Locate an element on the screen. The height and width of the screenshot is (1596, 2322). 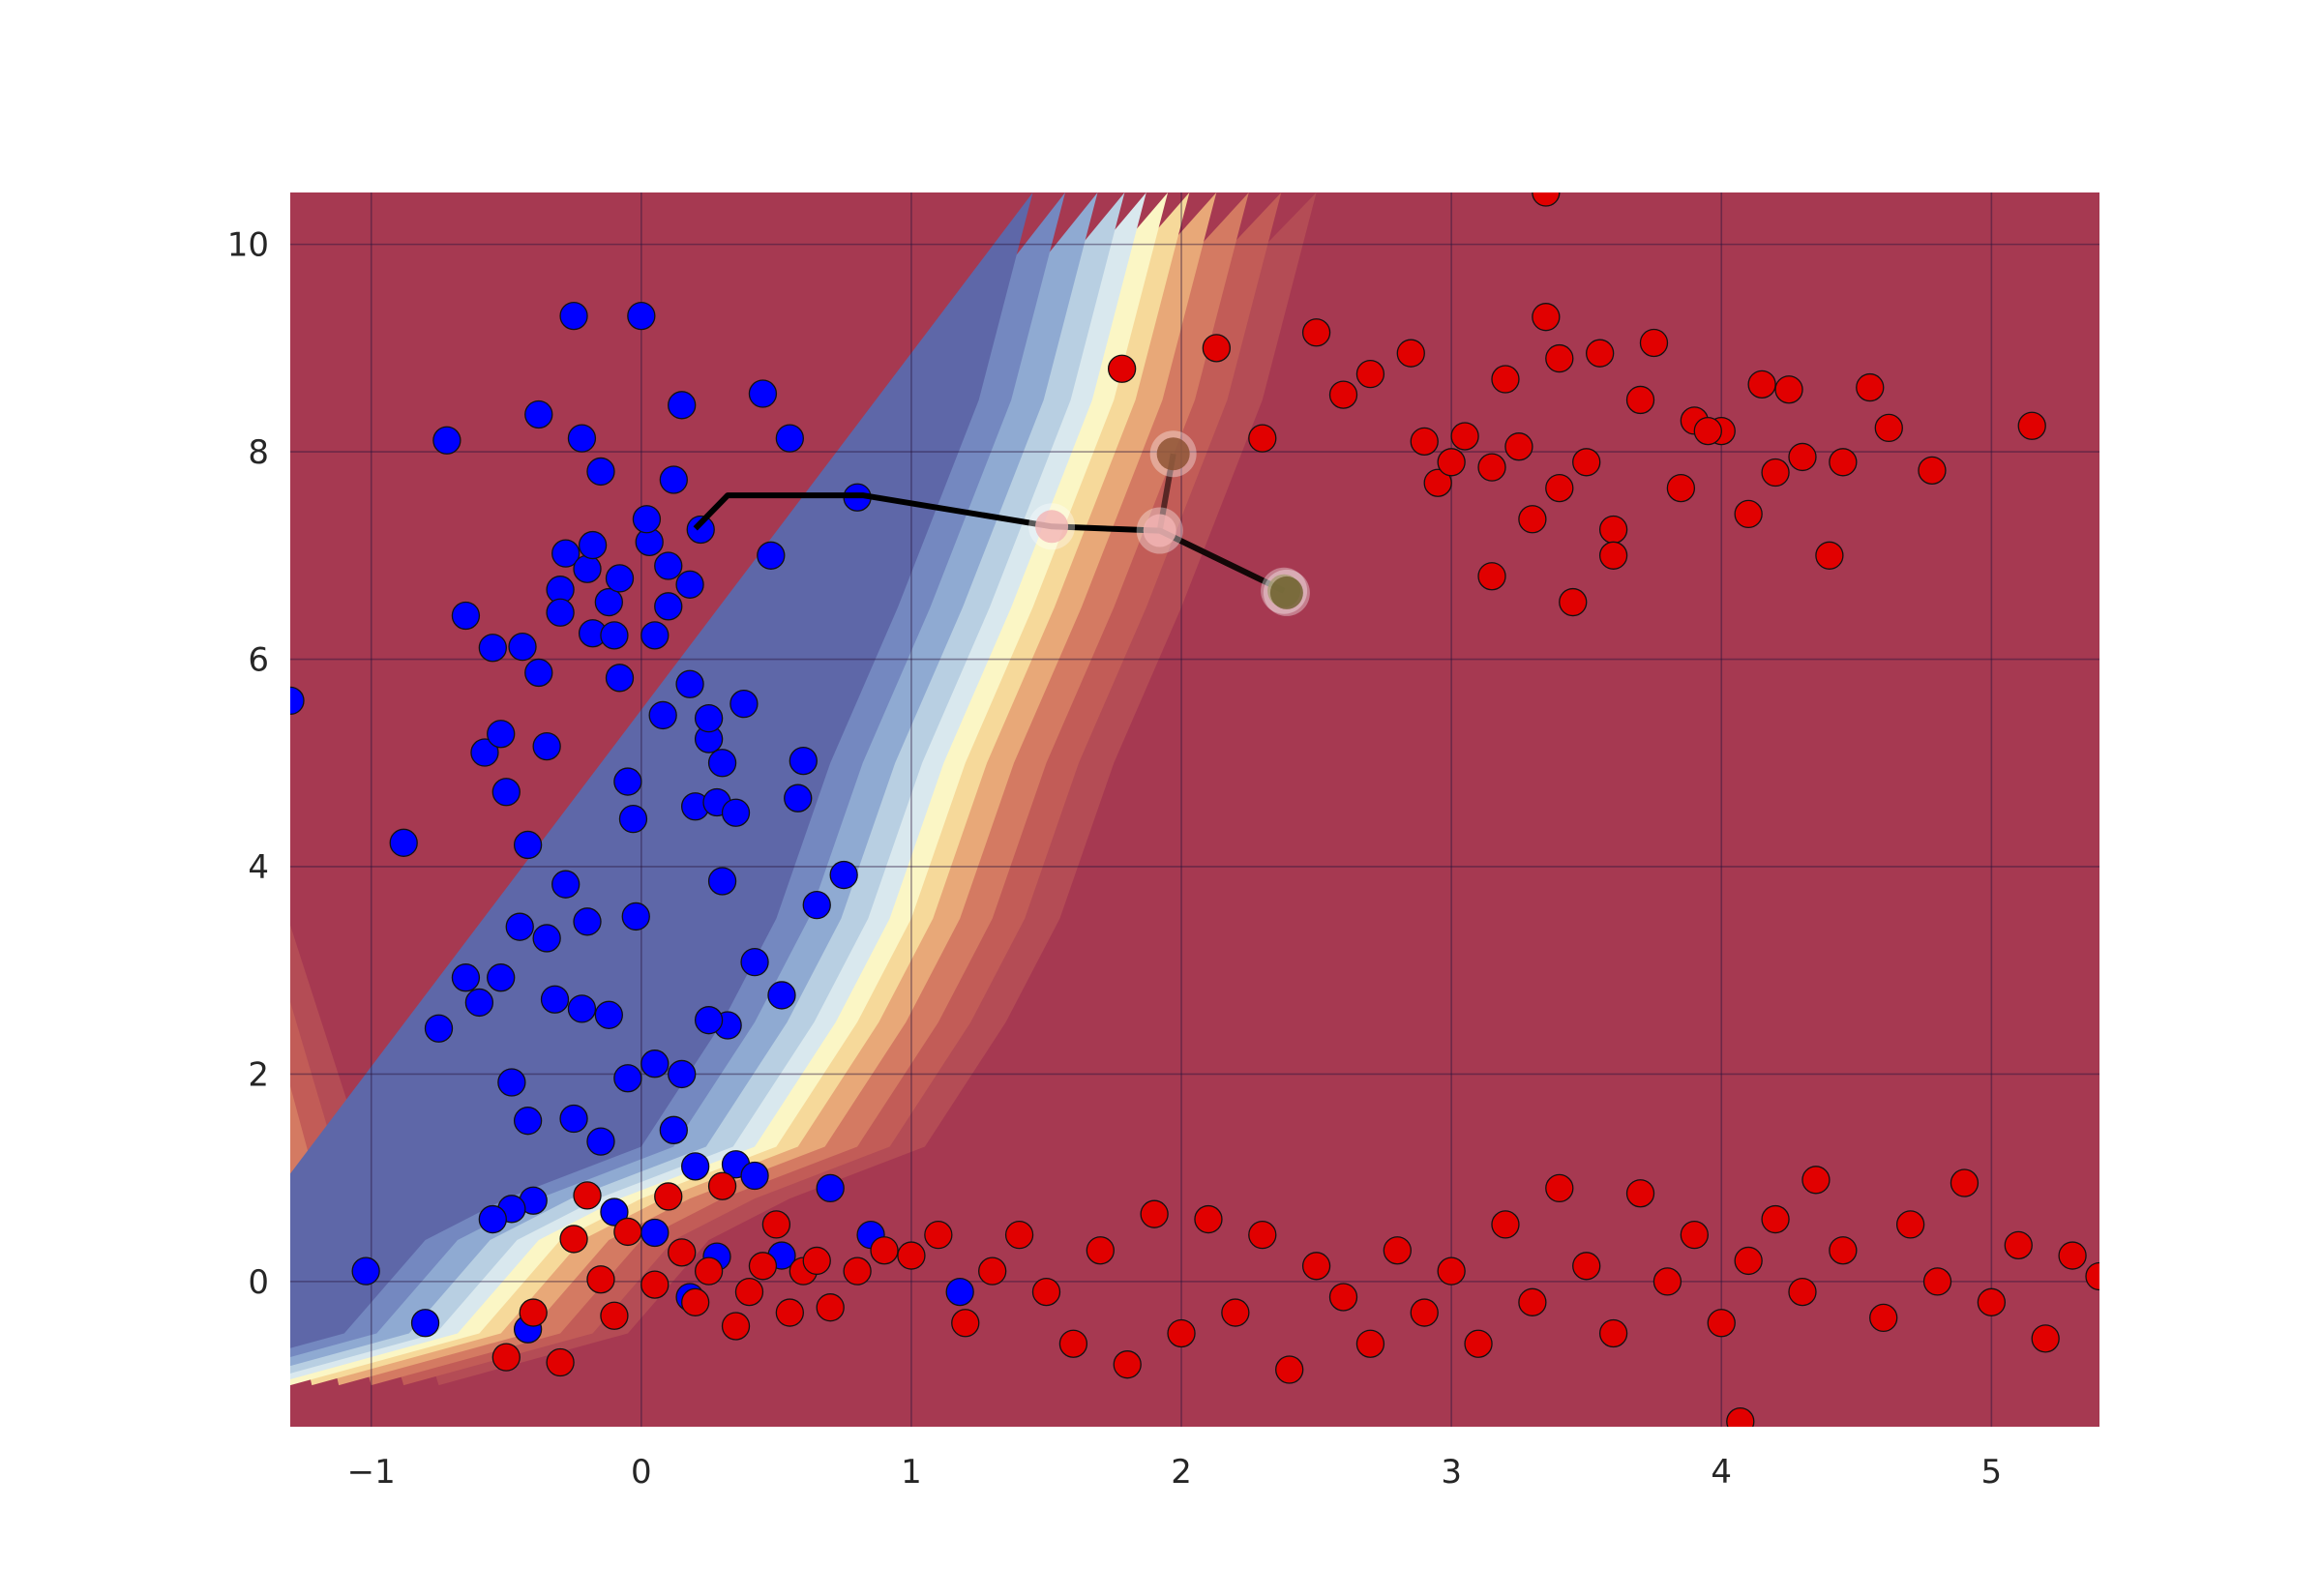
y-tick-label: 10 is located at coordinates (248, 245).